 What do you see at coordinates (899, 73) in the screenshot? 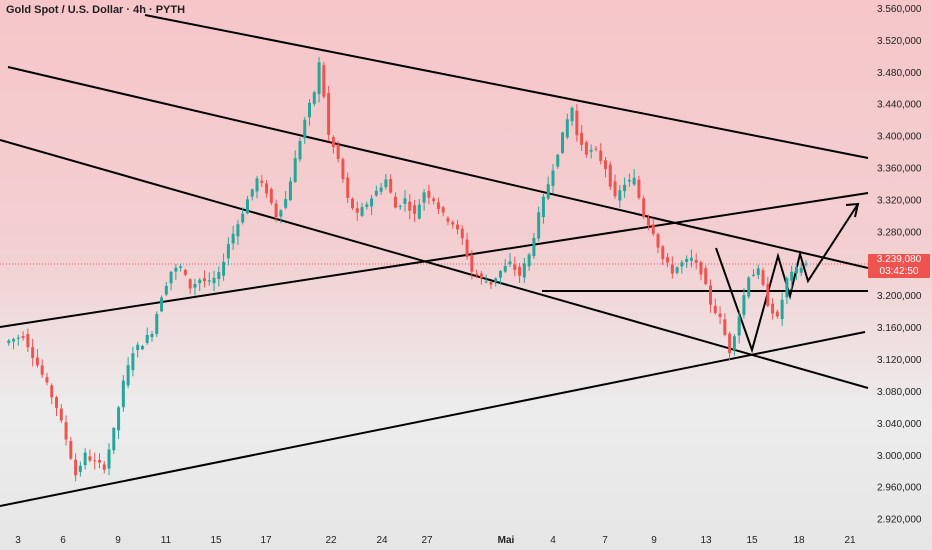
I see `y-tick-label: 3.480,000` at bounding box center [899, 73].